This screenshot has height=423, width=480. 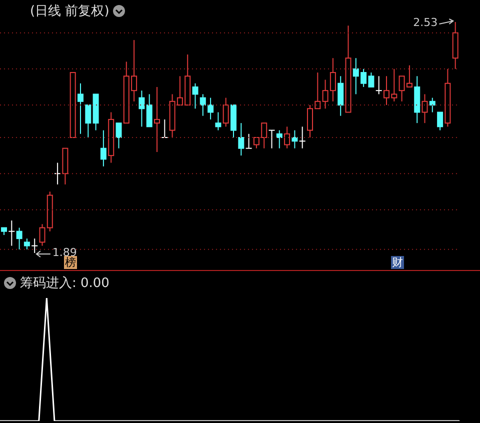 What do you see at coordinates (70, 262) in the screenshot?
I see `text: 榜` at bounding box center [70, 262].